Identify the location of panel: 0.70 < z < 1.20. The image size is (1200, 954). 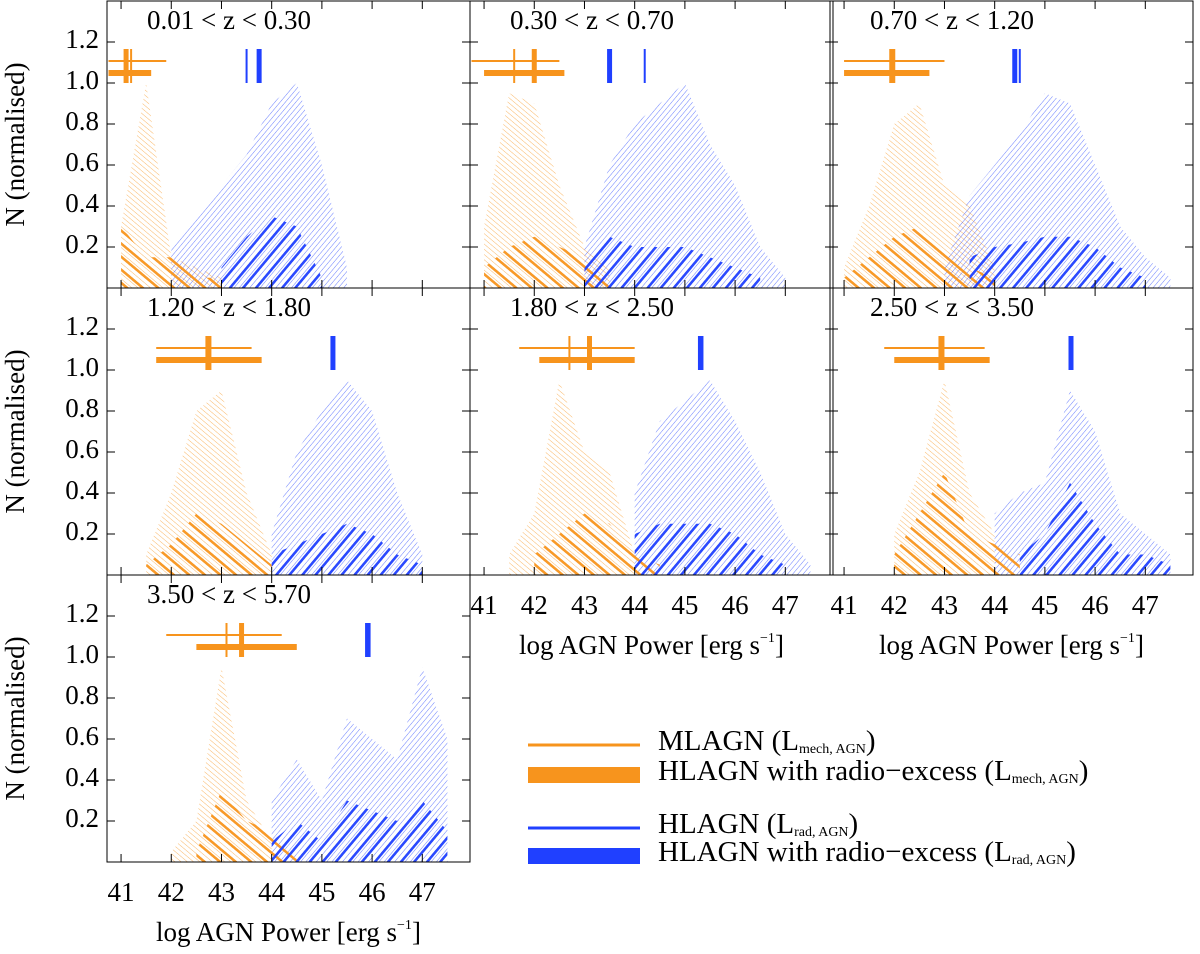
(1011, 144).